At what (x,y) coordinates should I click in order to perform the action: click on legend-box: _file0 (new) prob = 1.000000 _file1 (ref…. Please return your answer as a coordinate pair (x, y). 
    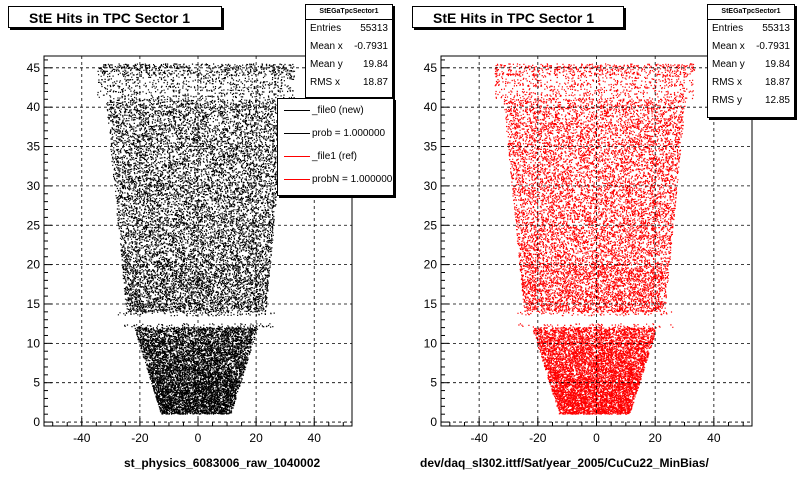
    Looking at the image, I should click on (335, 147).